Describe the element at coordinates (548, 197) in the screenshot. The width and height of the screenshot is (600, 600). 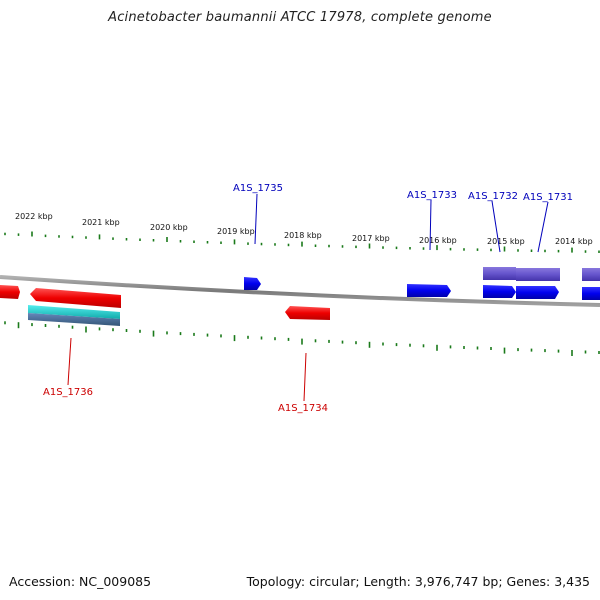
I see `label-a1s-1731: A1S_1731` at that location.